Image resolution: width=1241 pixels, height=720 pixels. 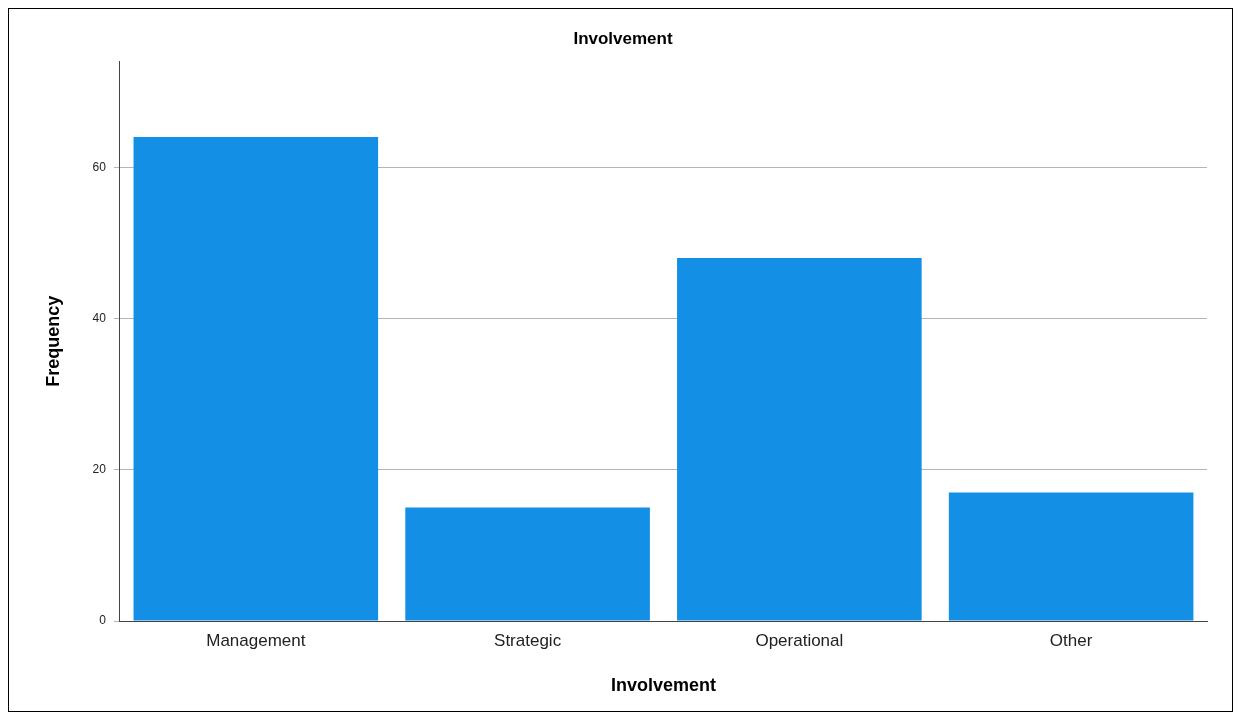 What do you see at coordinates (103, 620) in the screenshot?
I see `y-tick-label: 0` at bounding box center [103, 620].